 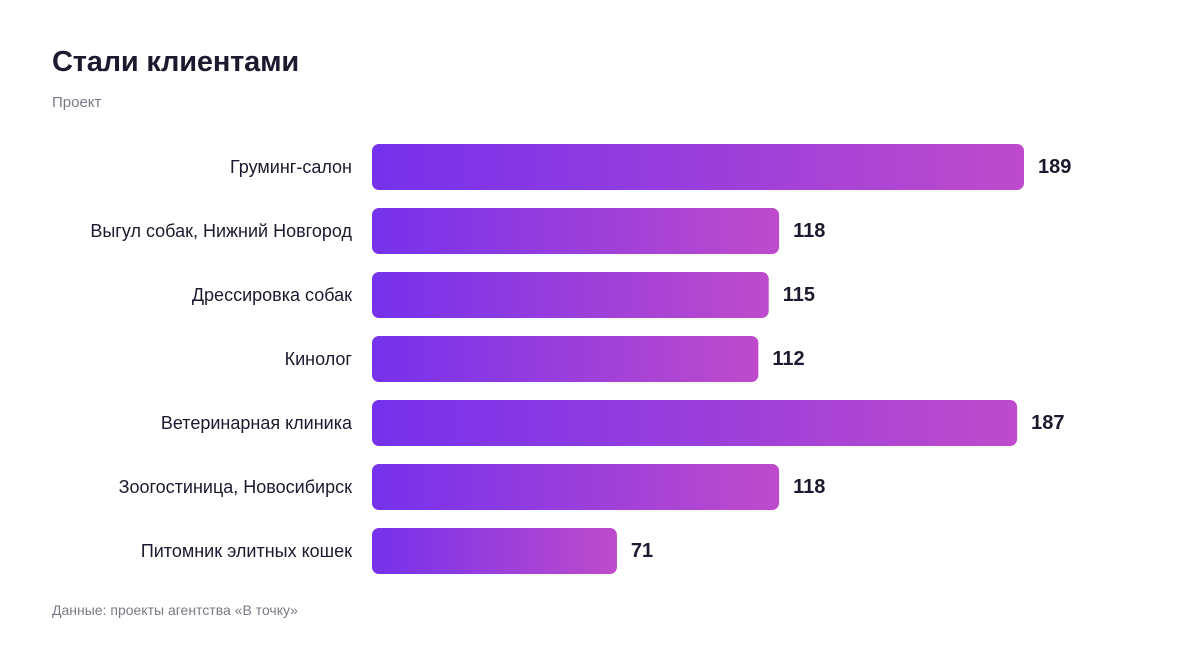 What do you see at coordinates (236, 487) in the screenshot?
I see `category-label: Зоогостиница, Новосибирск` at bounding box center [236, 487].